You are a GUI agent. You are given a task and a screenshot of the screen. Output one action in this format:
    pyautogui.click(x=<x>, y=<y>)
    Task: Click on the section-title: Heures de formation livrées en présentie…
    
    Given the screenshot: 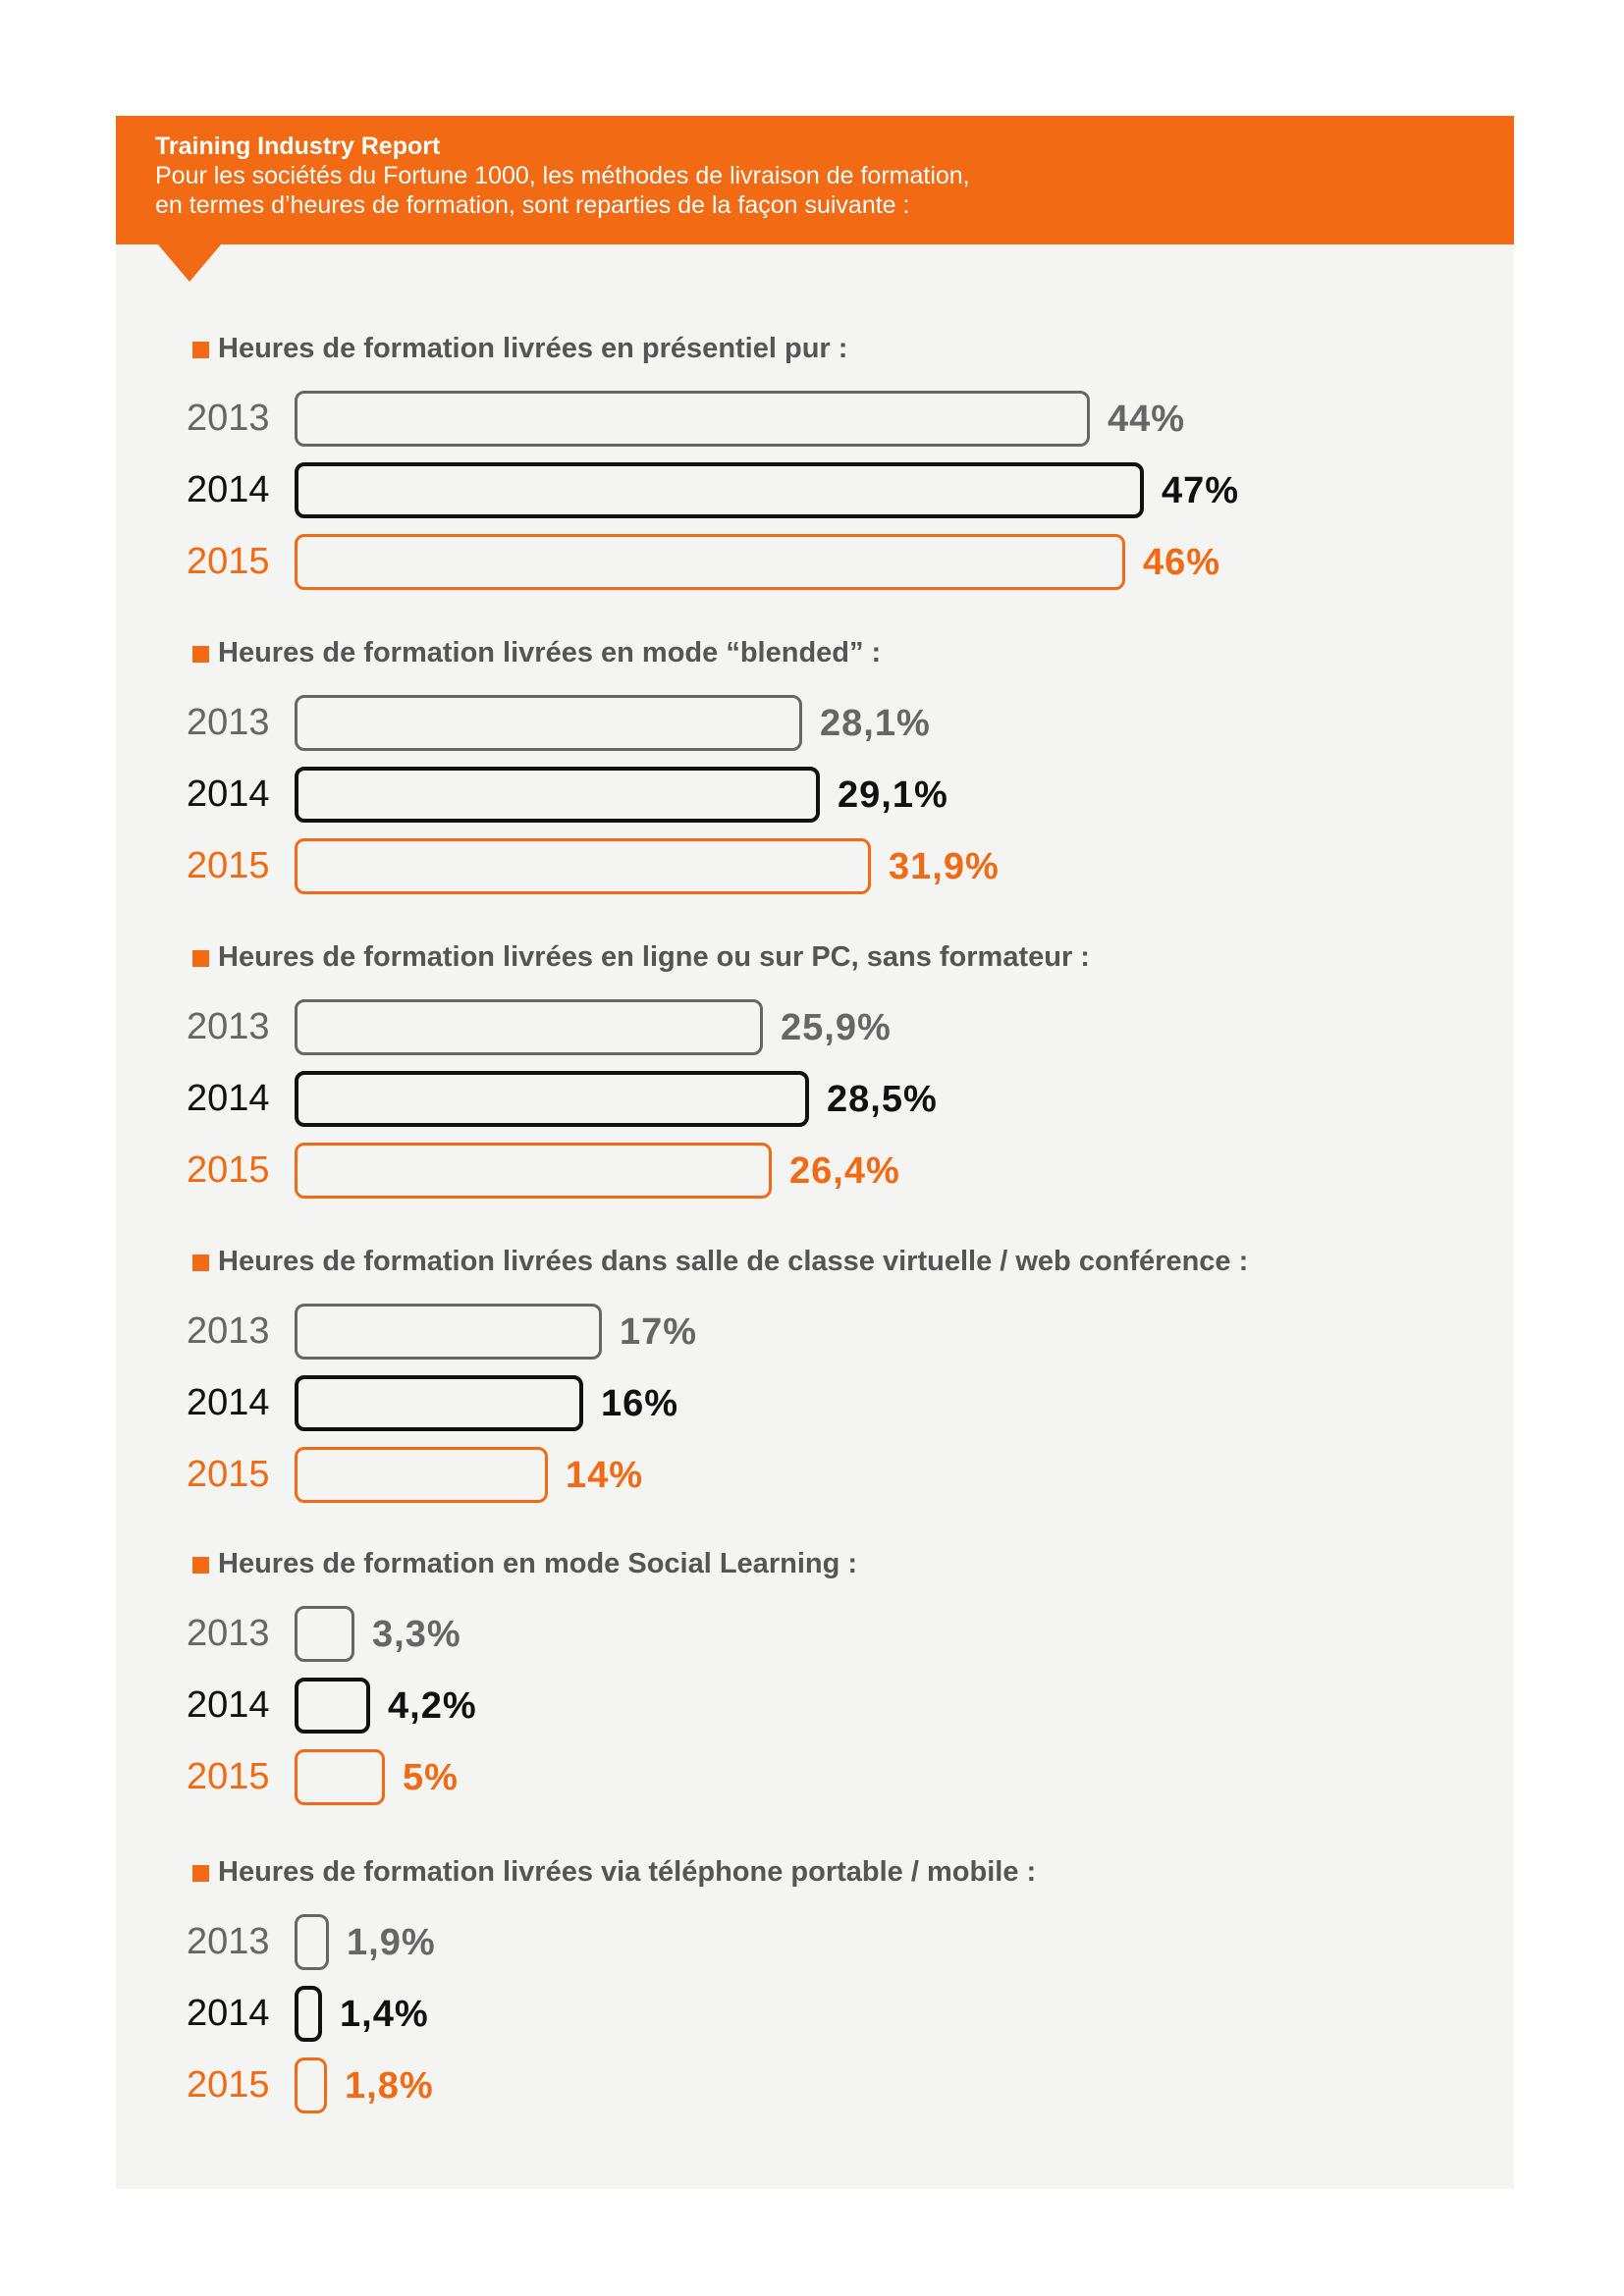 What is the action you would take?
    pyautogui.click(x=533, y=348)
    